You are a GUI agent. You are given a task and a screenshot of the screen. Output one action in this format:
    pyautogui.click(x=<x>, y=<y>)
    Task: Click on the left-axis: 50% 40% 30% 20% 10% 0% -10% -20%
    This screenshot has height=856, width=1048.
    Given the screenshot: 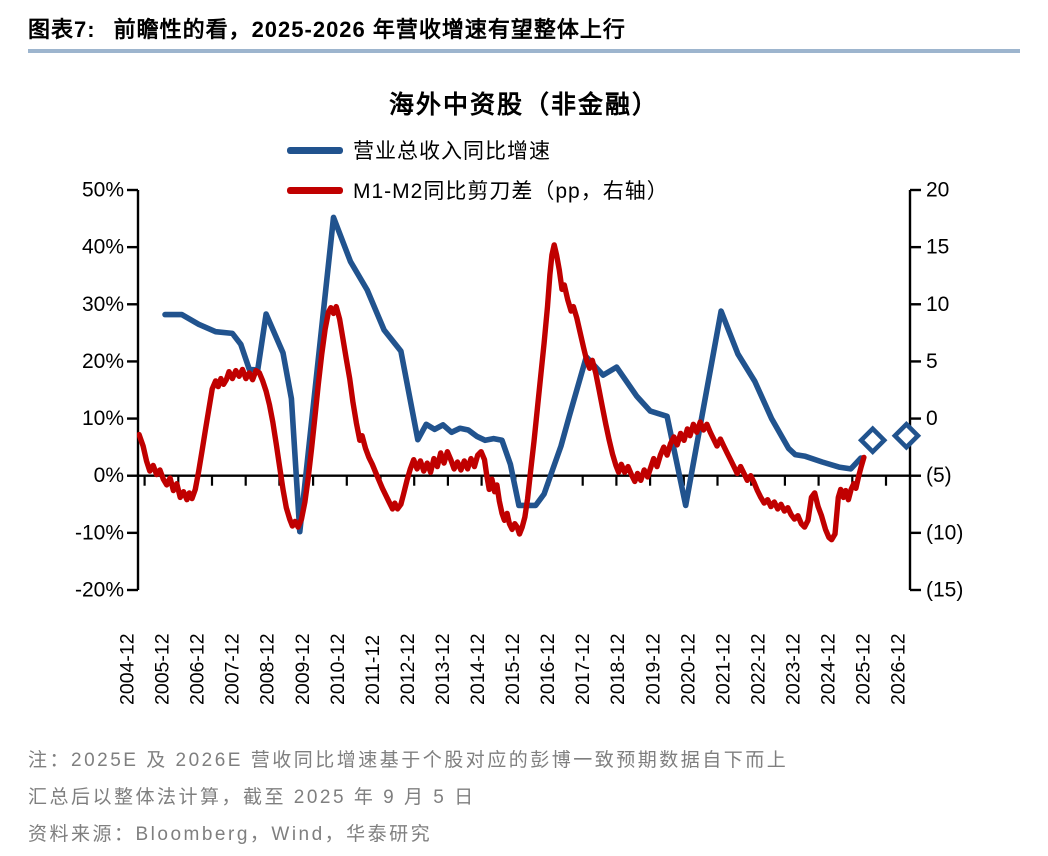 What is the action you would take?
    pyautogui.click(x=106, y=390)
    